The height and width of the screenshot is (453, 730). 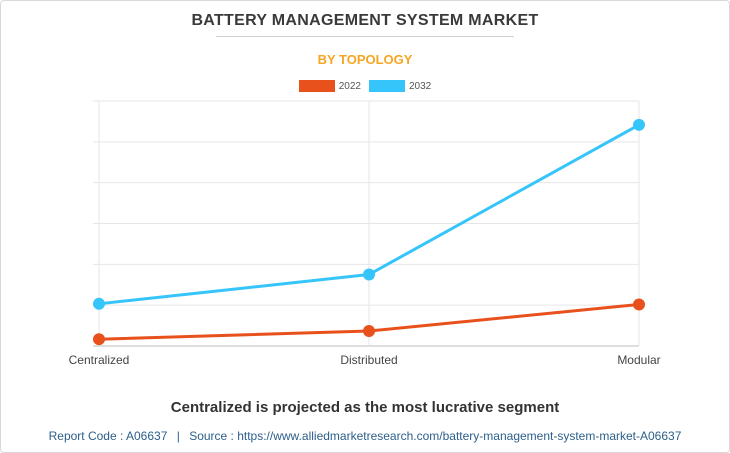 What do you see at coordinates (365, 36) in the screenshot?
I see `title-divider` at bounding box center [365, 36].